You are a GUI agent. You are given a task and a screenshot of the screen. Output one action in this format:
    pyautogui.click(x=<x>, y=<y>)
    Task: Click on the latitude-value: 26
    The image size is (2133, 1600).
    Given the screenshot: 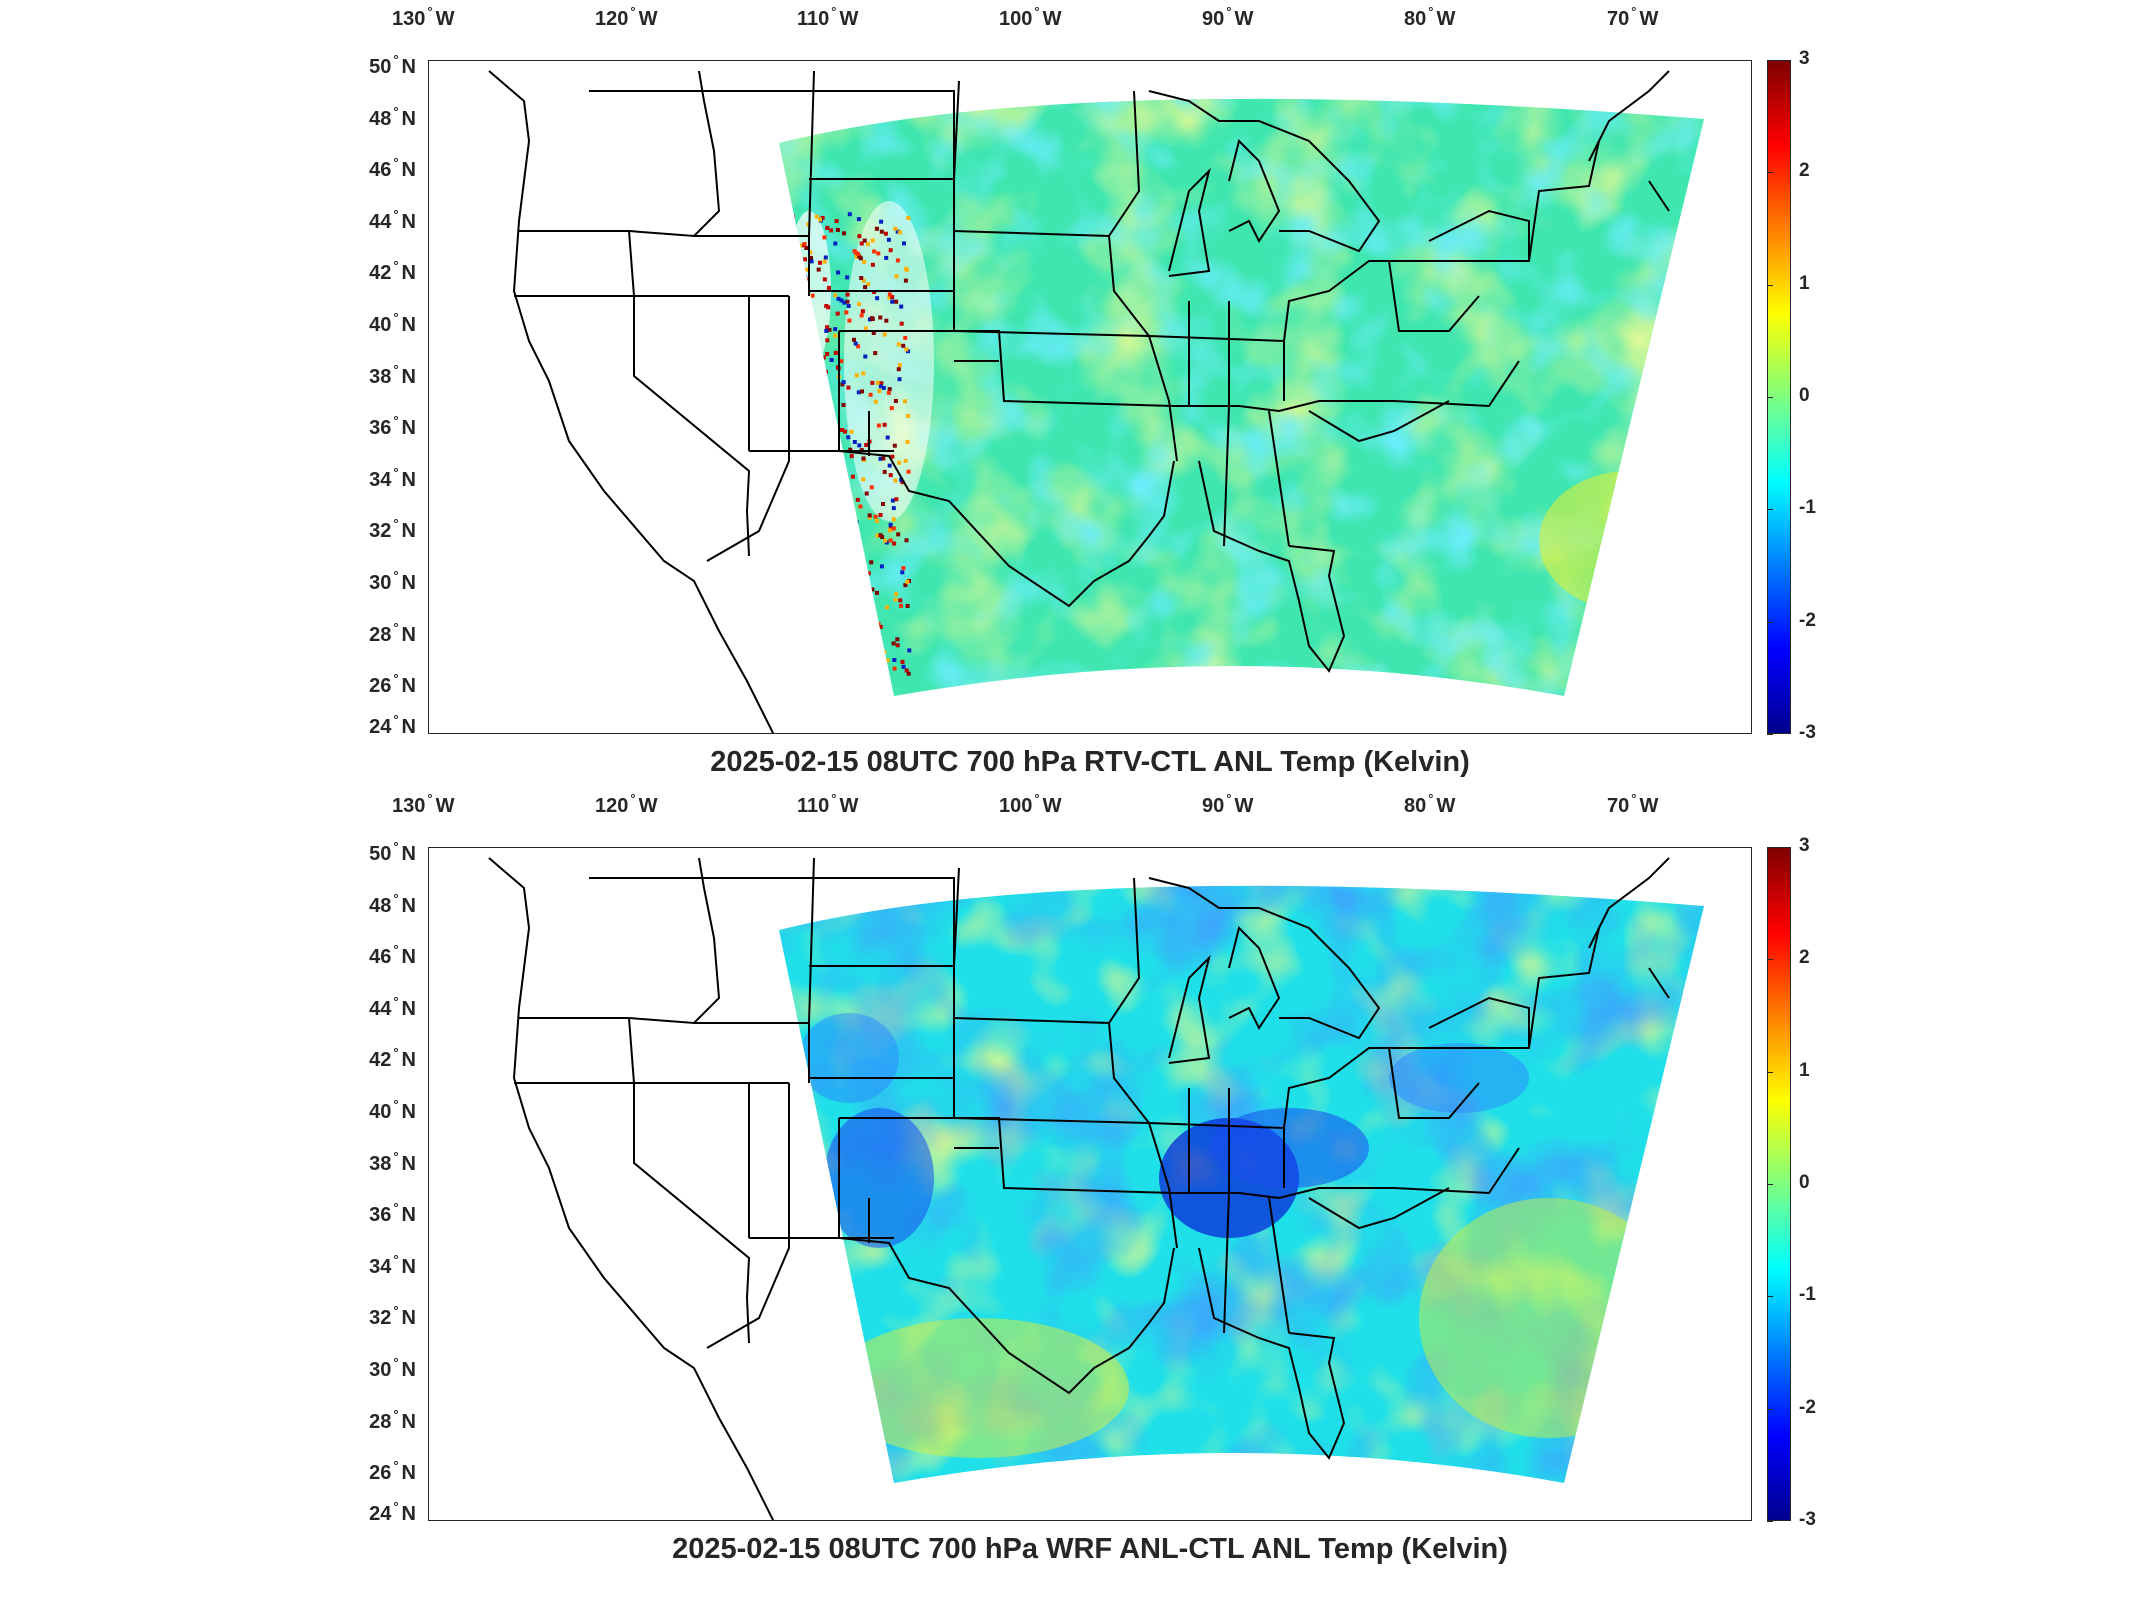 What is the action you would take?
    pyautogui.click(x=380, y=1473)
    